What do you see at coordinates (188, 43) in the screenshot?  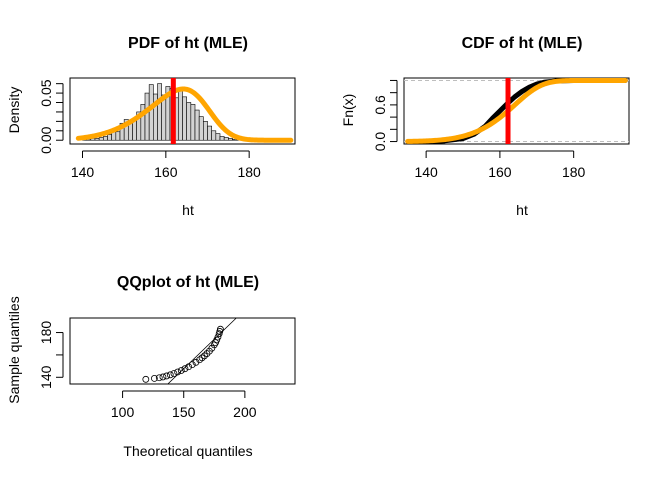 I see `pdf-title: PDF of ht (MLE)` at bounding box center [188, 43].